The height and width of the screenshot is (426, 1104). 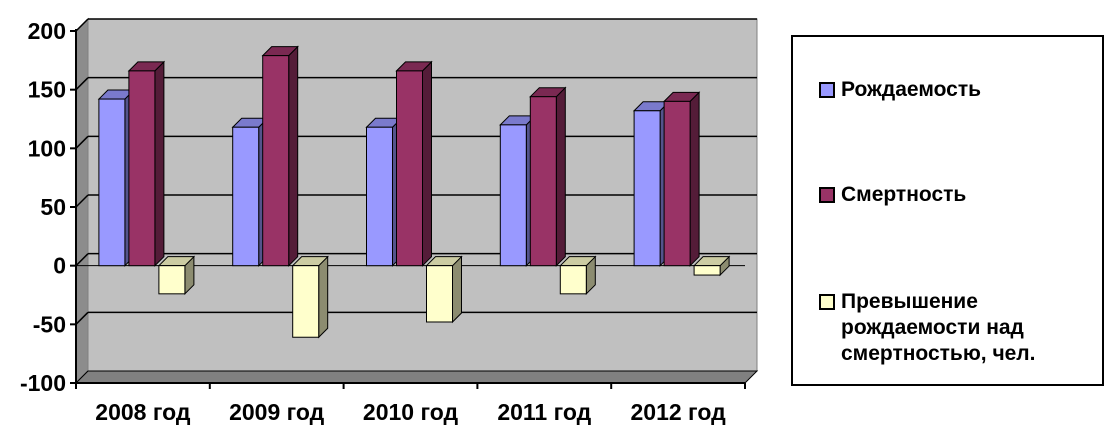 What do you see at coordinates (827, 90) in the screenshot?
I see `legend-swatch-births` at bounding box center [827, 90].